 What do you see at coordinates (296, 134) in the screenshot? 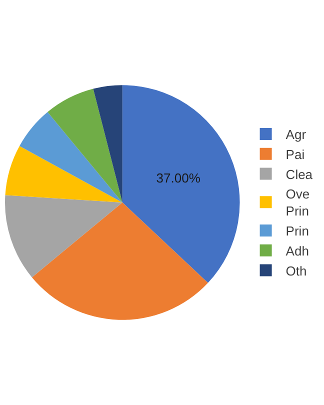
I see `legend-label: Agr` at bounding box center [296, 134].